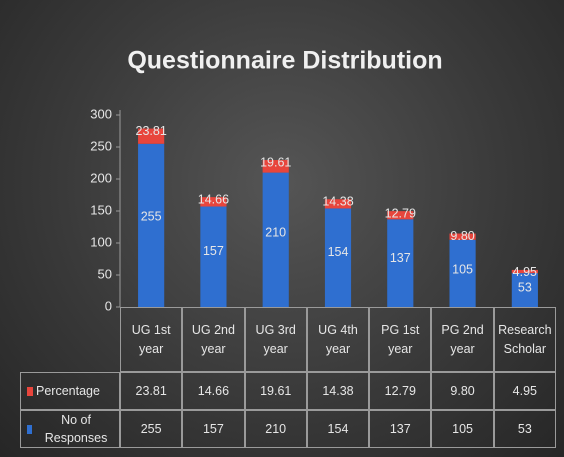 The image size is (564, 457). What do you see at coordinates (275, 429) in the screenshot?
I see `table-cell: 210` at bounding box center [275, 429].